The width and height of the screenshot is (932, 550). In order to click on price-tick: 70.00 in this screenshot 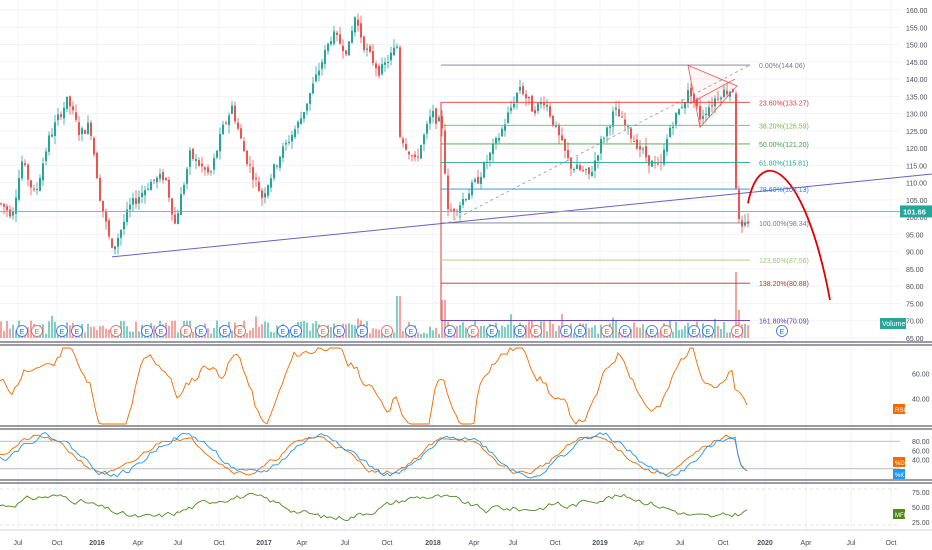, I will do `click(915, 322)`.